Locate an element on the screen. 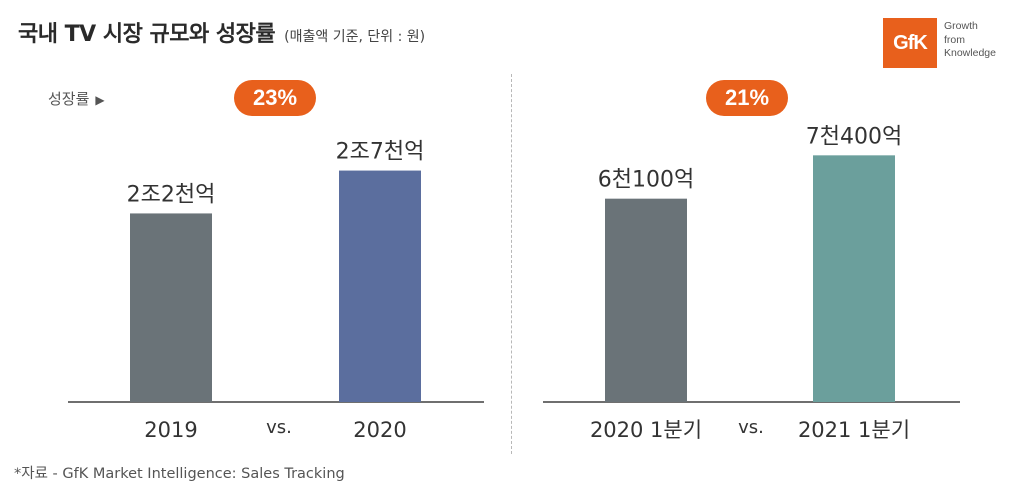  gfk-logo: GfK is located at coordinates (910, 43).